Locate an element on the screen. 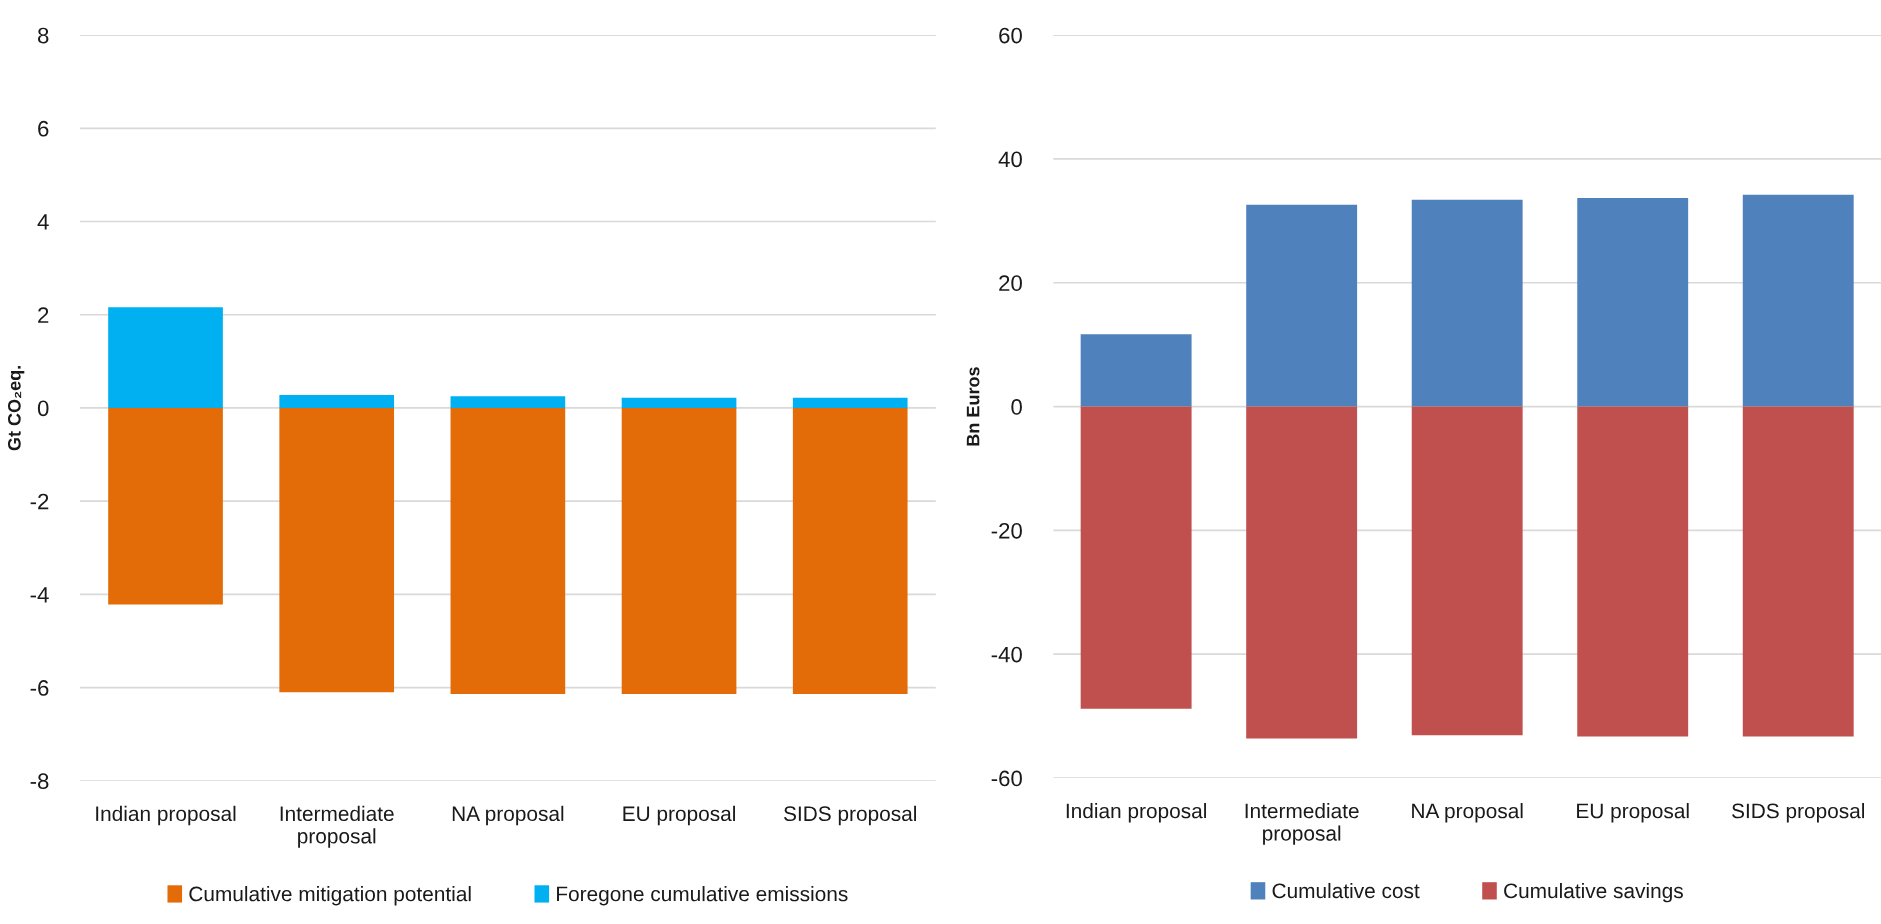 This screenshot has height=924, width=1881. y-tick-label: 6 is located at coordinates (43, 128).